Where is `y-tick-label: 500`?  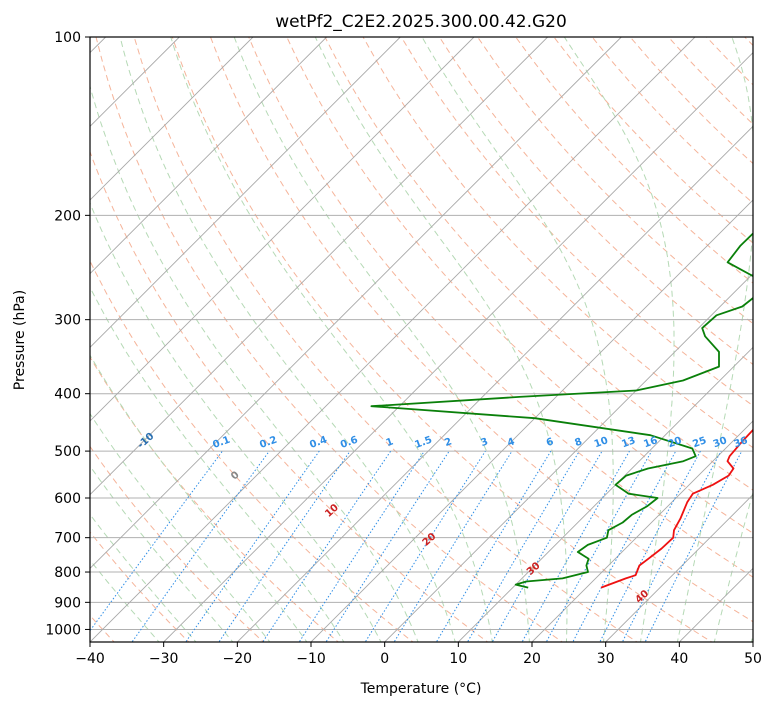 y-tick-label: 500 is located at coordinates (67, 452).